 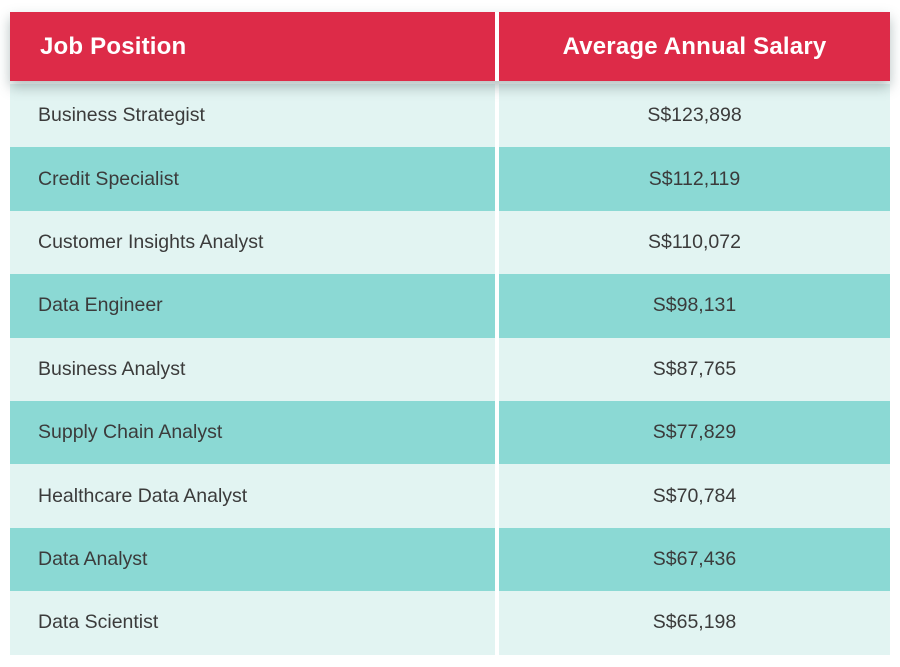 What do you see at coordinates (694, 241) in the screenshot?
I see `salary-cell: S$110,072` at bounding box center [694, 241].